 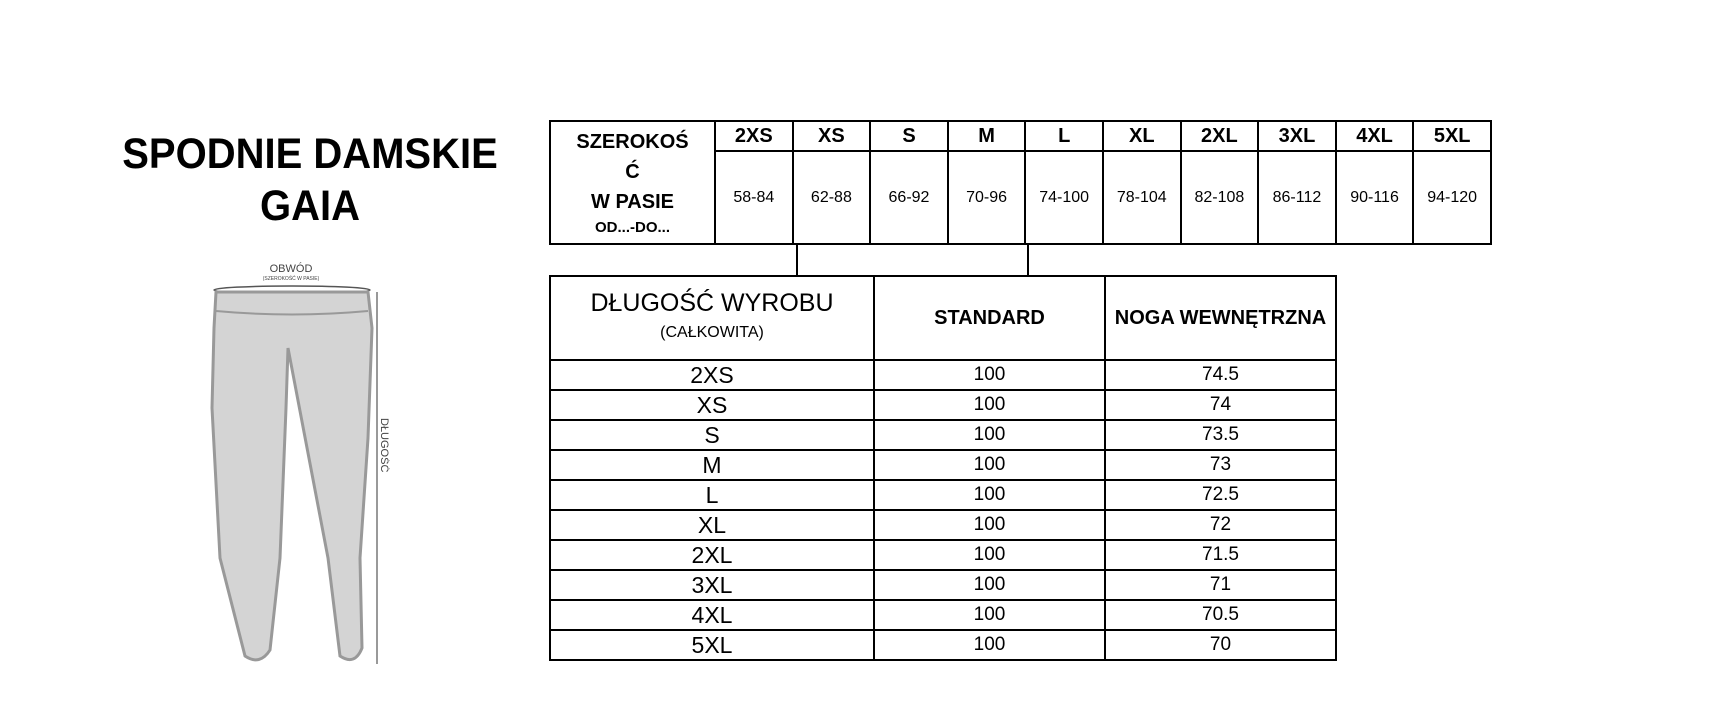 I want to click on size-cell: 5XL, so click(x=712, y=645).